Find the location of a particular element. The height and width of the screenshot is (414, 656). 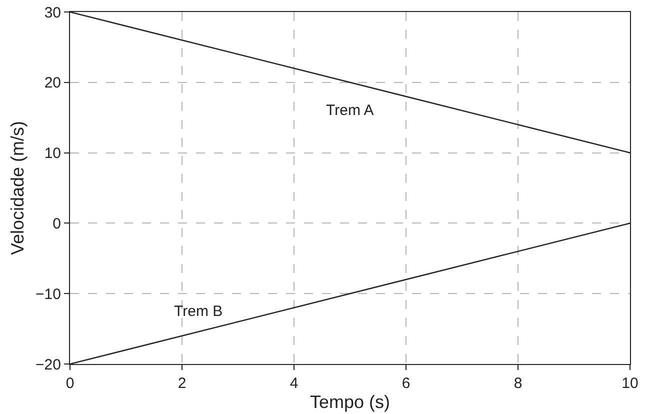

y-axis-title: Velocidade (m/s) is located at coordinates (18, 188).